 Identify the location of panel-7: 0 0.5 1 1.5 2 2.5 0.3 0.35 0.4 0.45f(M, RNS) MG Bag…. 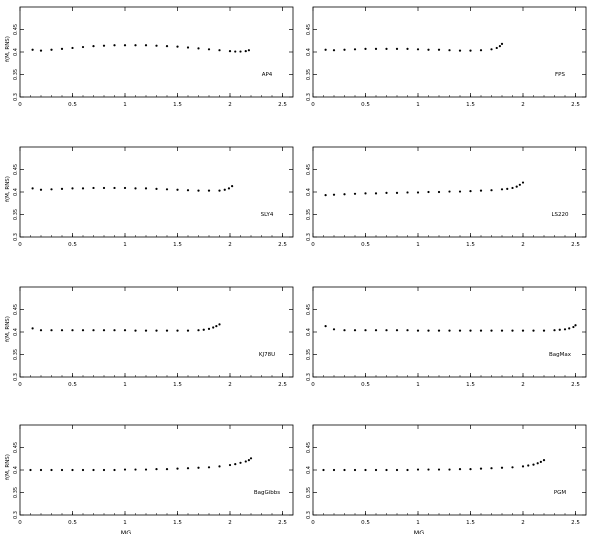
(149, 480).